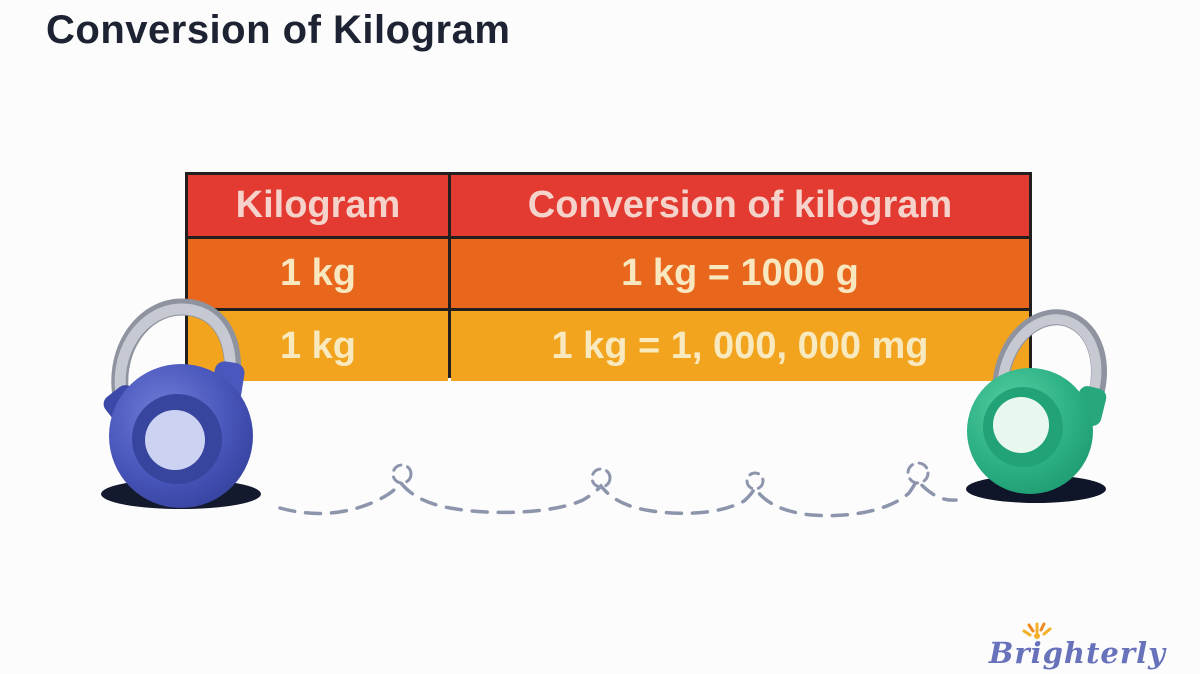 The height and width of the screenshot is (674, 1200). What do you see at coordinates (618, 489) in the screenshot?
I see `bounce-path-illustration` at bounding box center [618, 489].